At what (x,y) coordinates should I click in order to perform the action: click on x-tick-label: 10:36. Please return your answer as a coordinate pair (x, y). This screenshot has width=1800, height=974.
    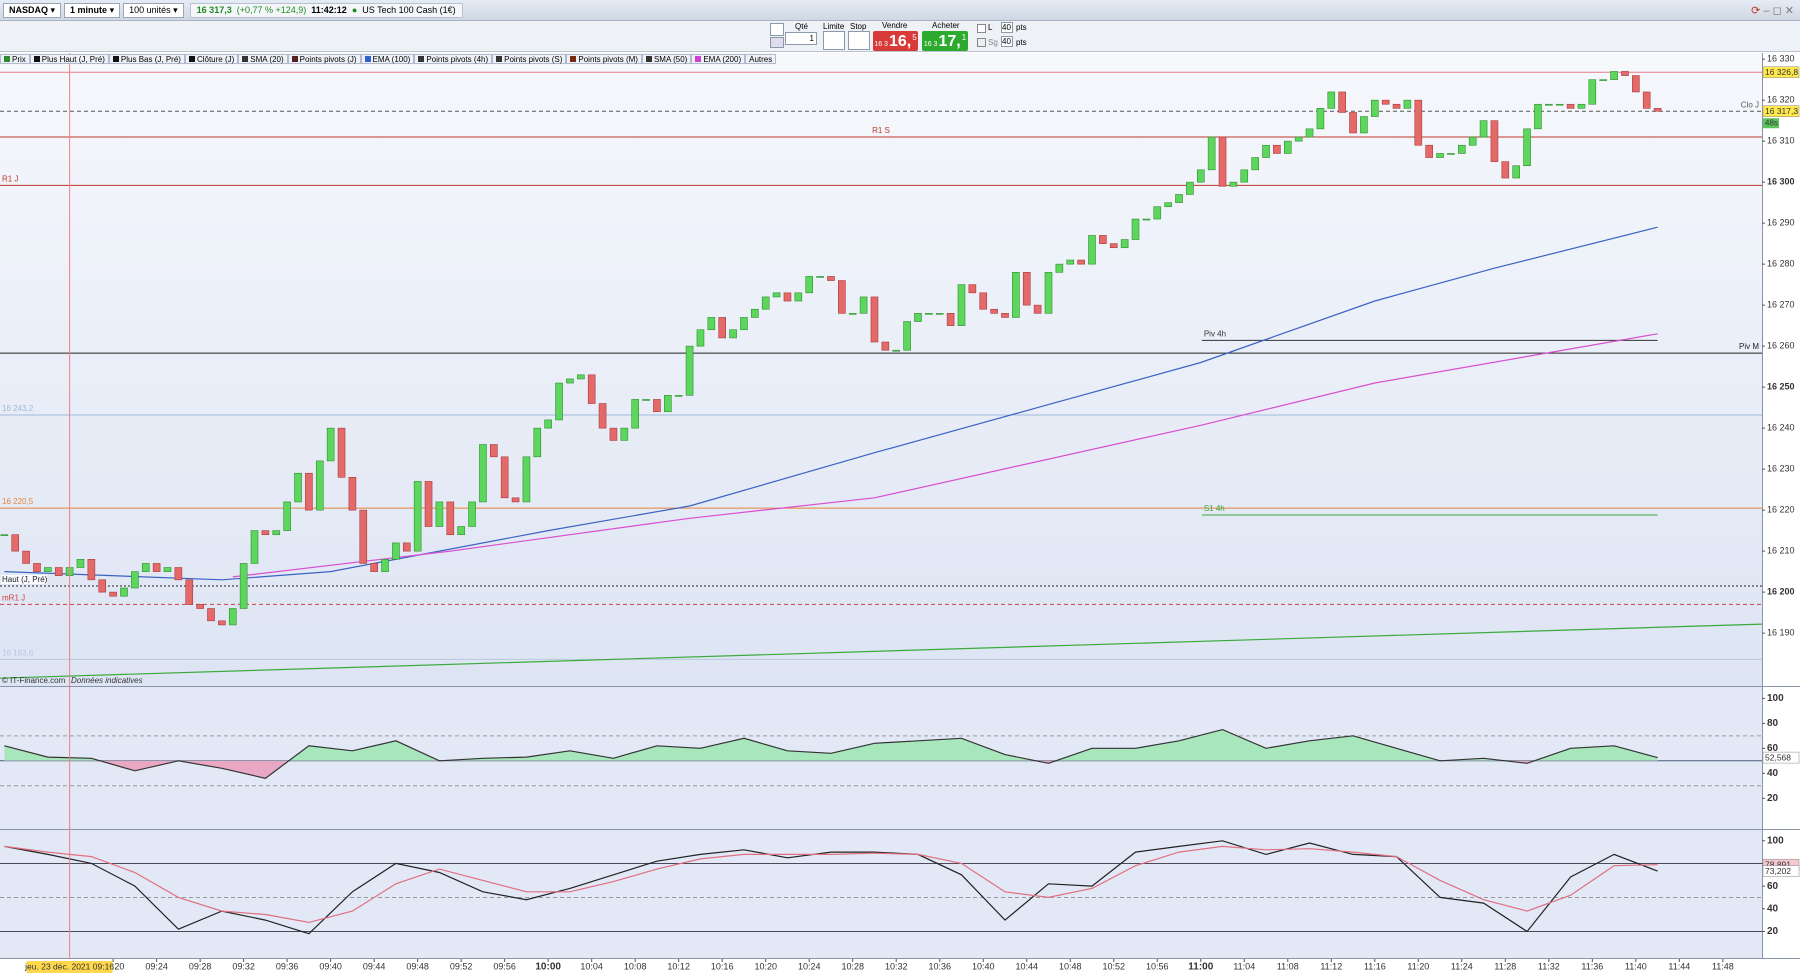
    Looking at the image, I should click on (939, 966).